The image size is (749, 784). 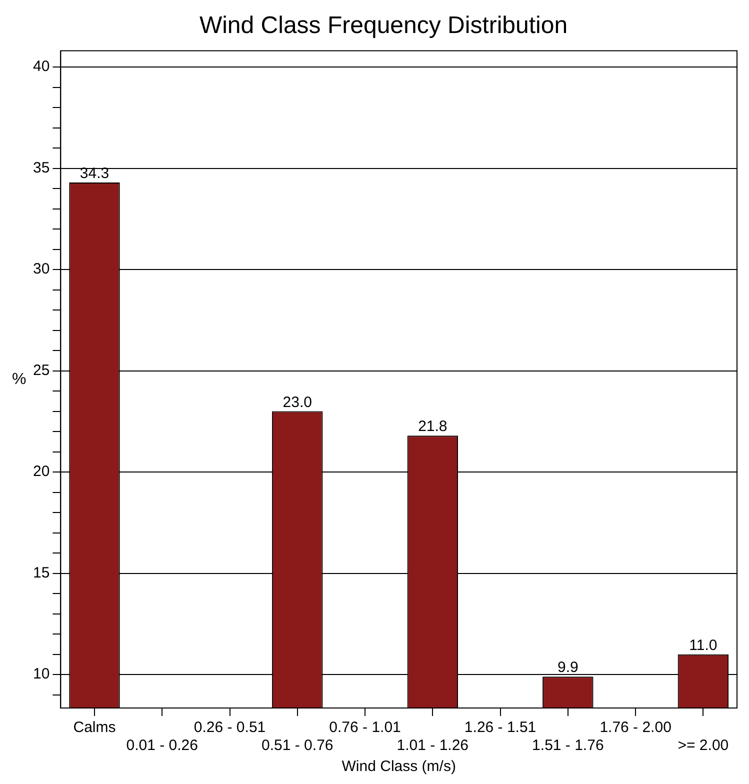 What do you see at coordinates (297, 402) in the screenshot?
I see `data-label: 23.0` at bounding box center [297, 402].